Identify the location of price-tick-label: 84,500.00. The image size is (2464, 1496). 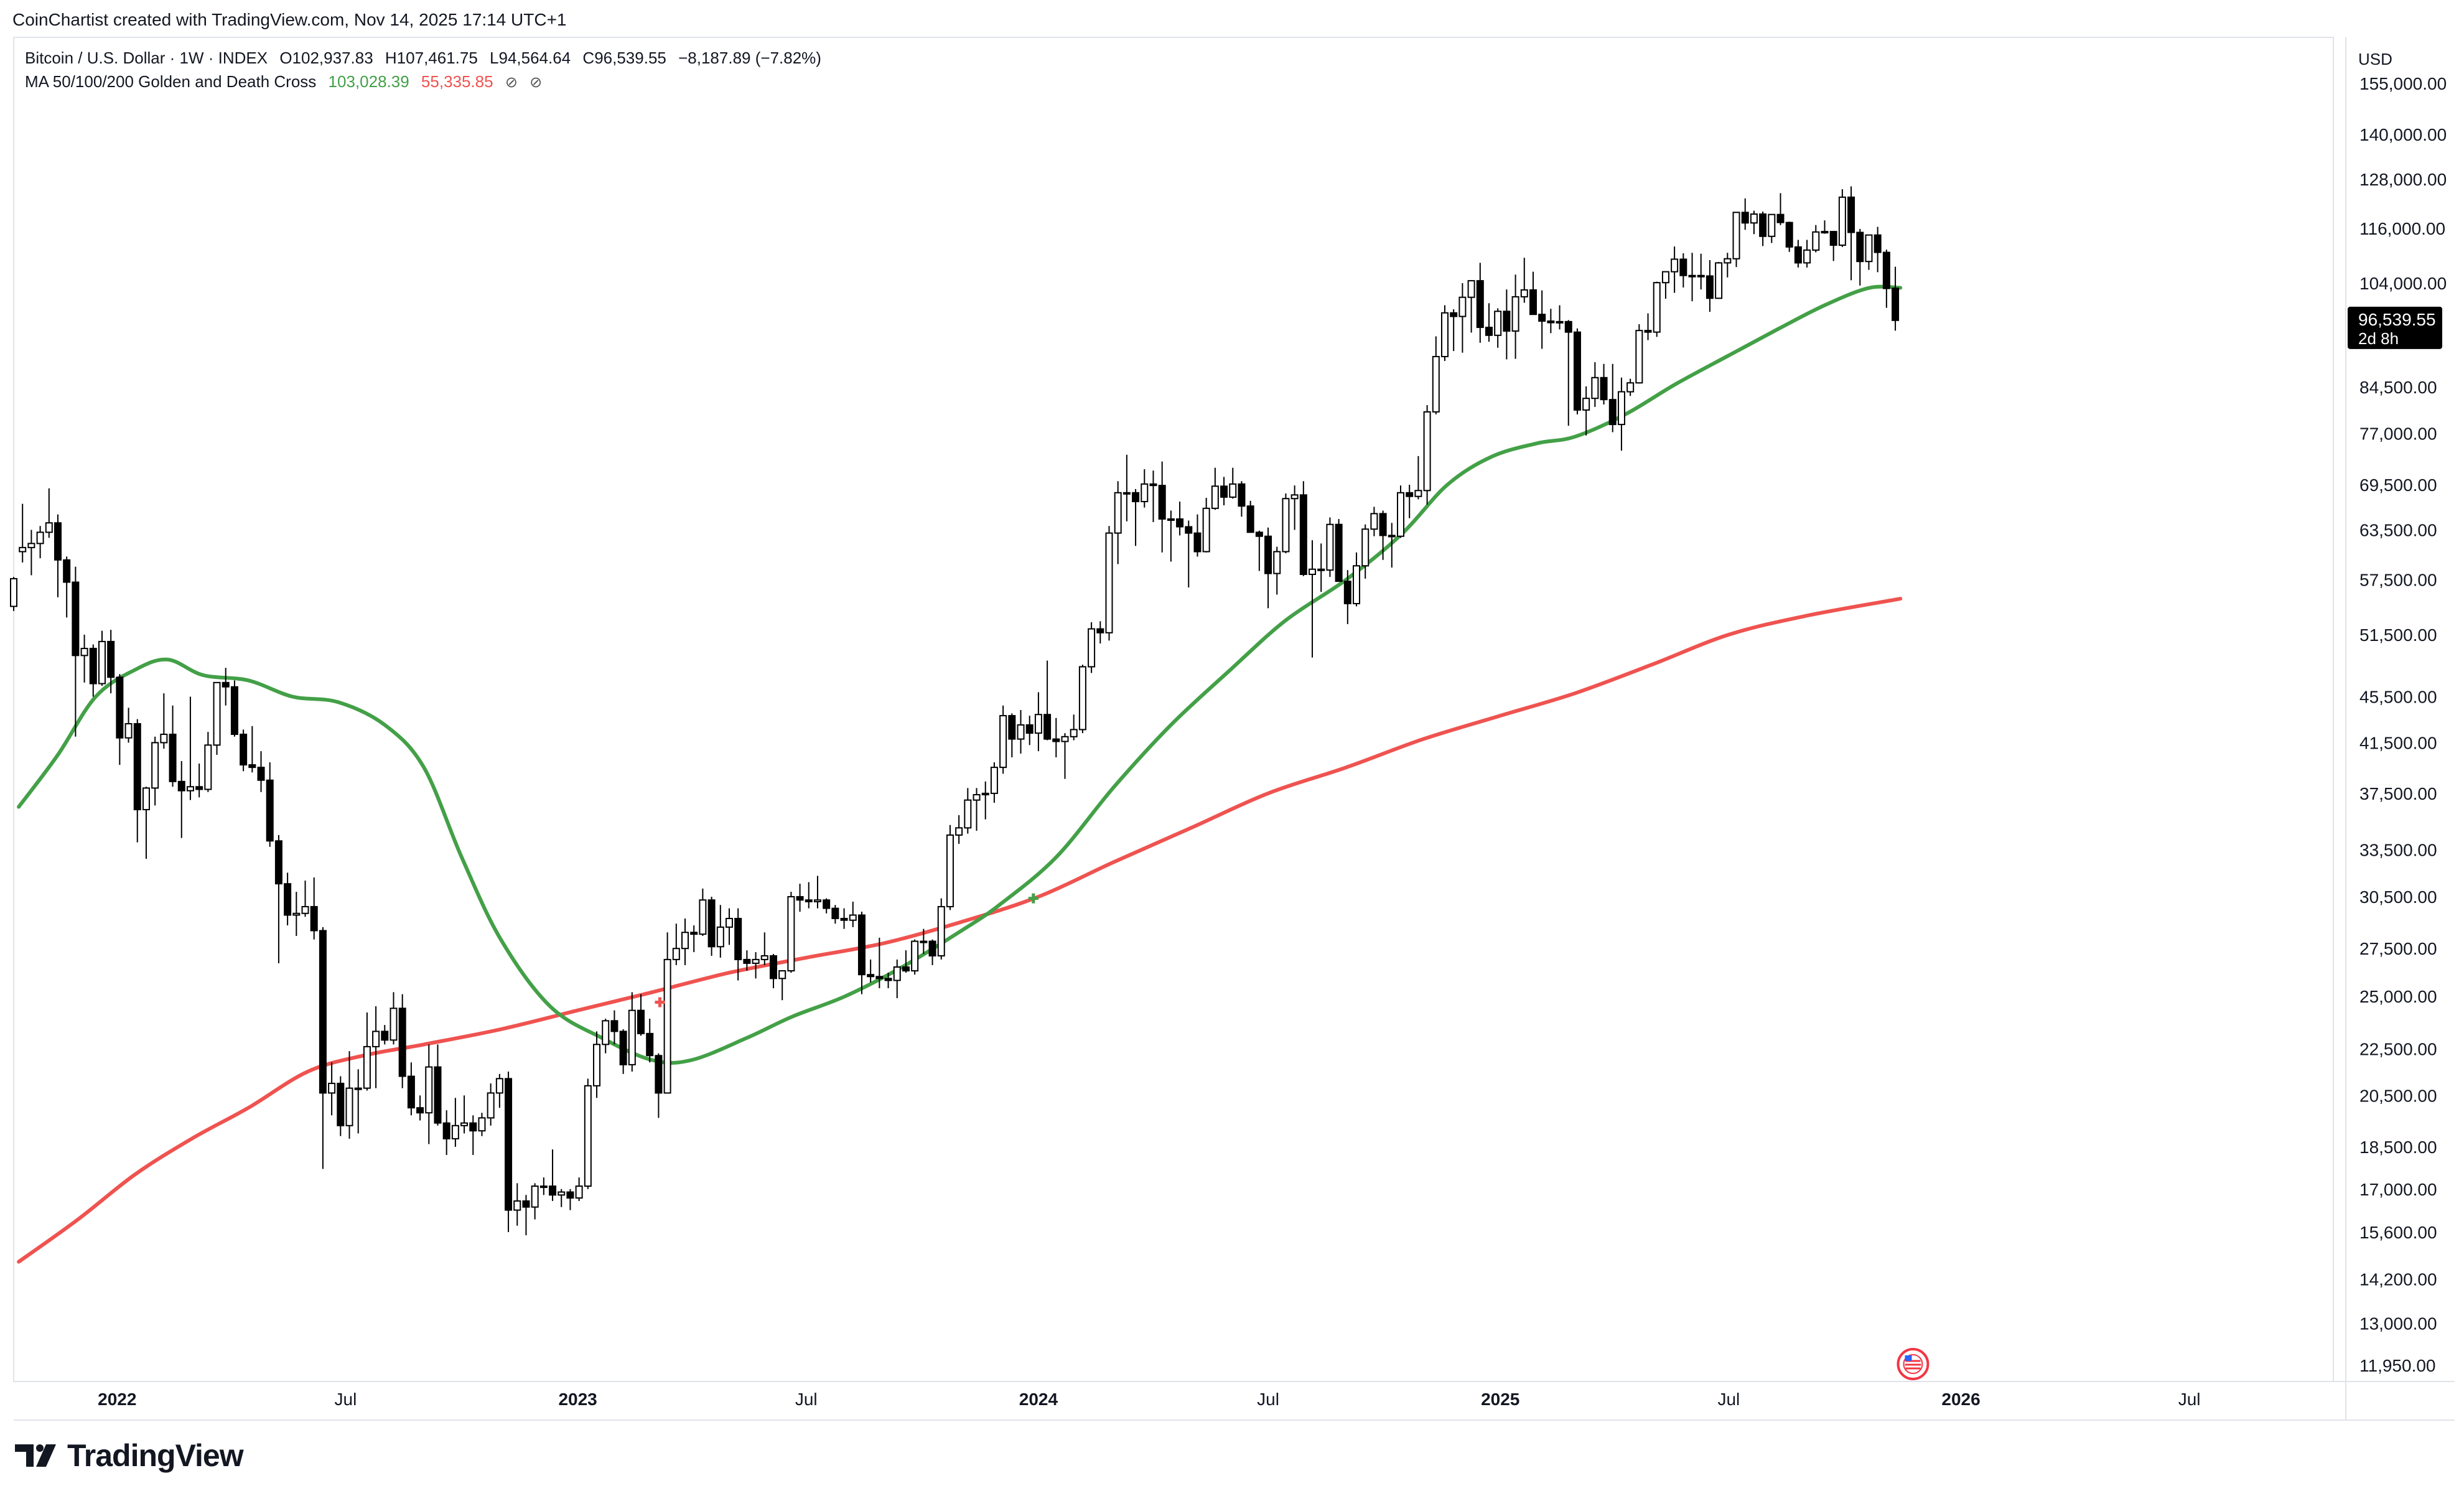
(2398, 387).